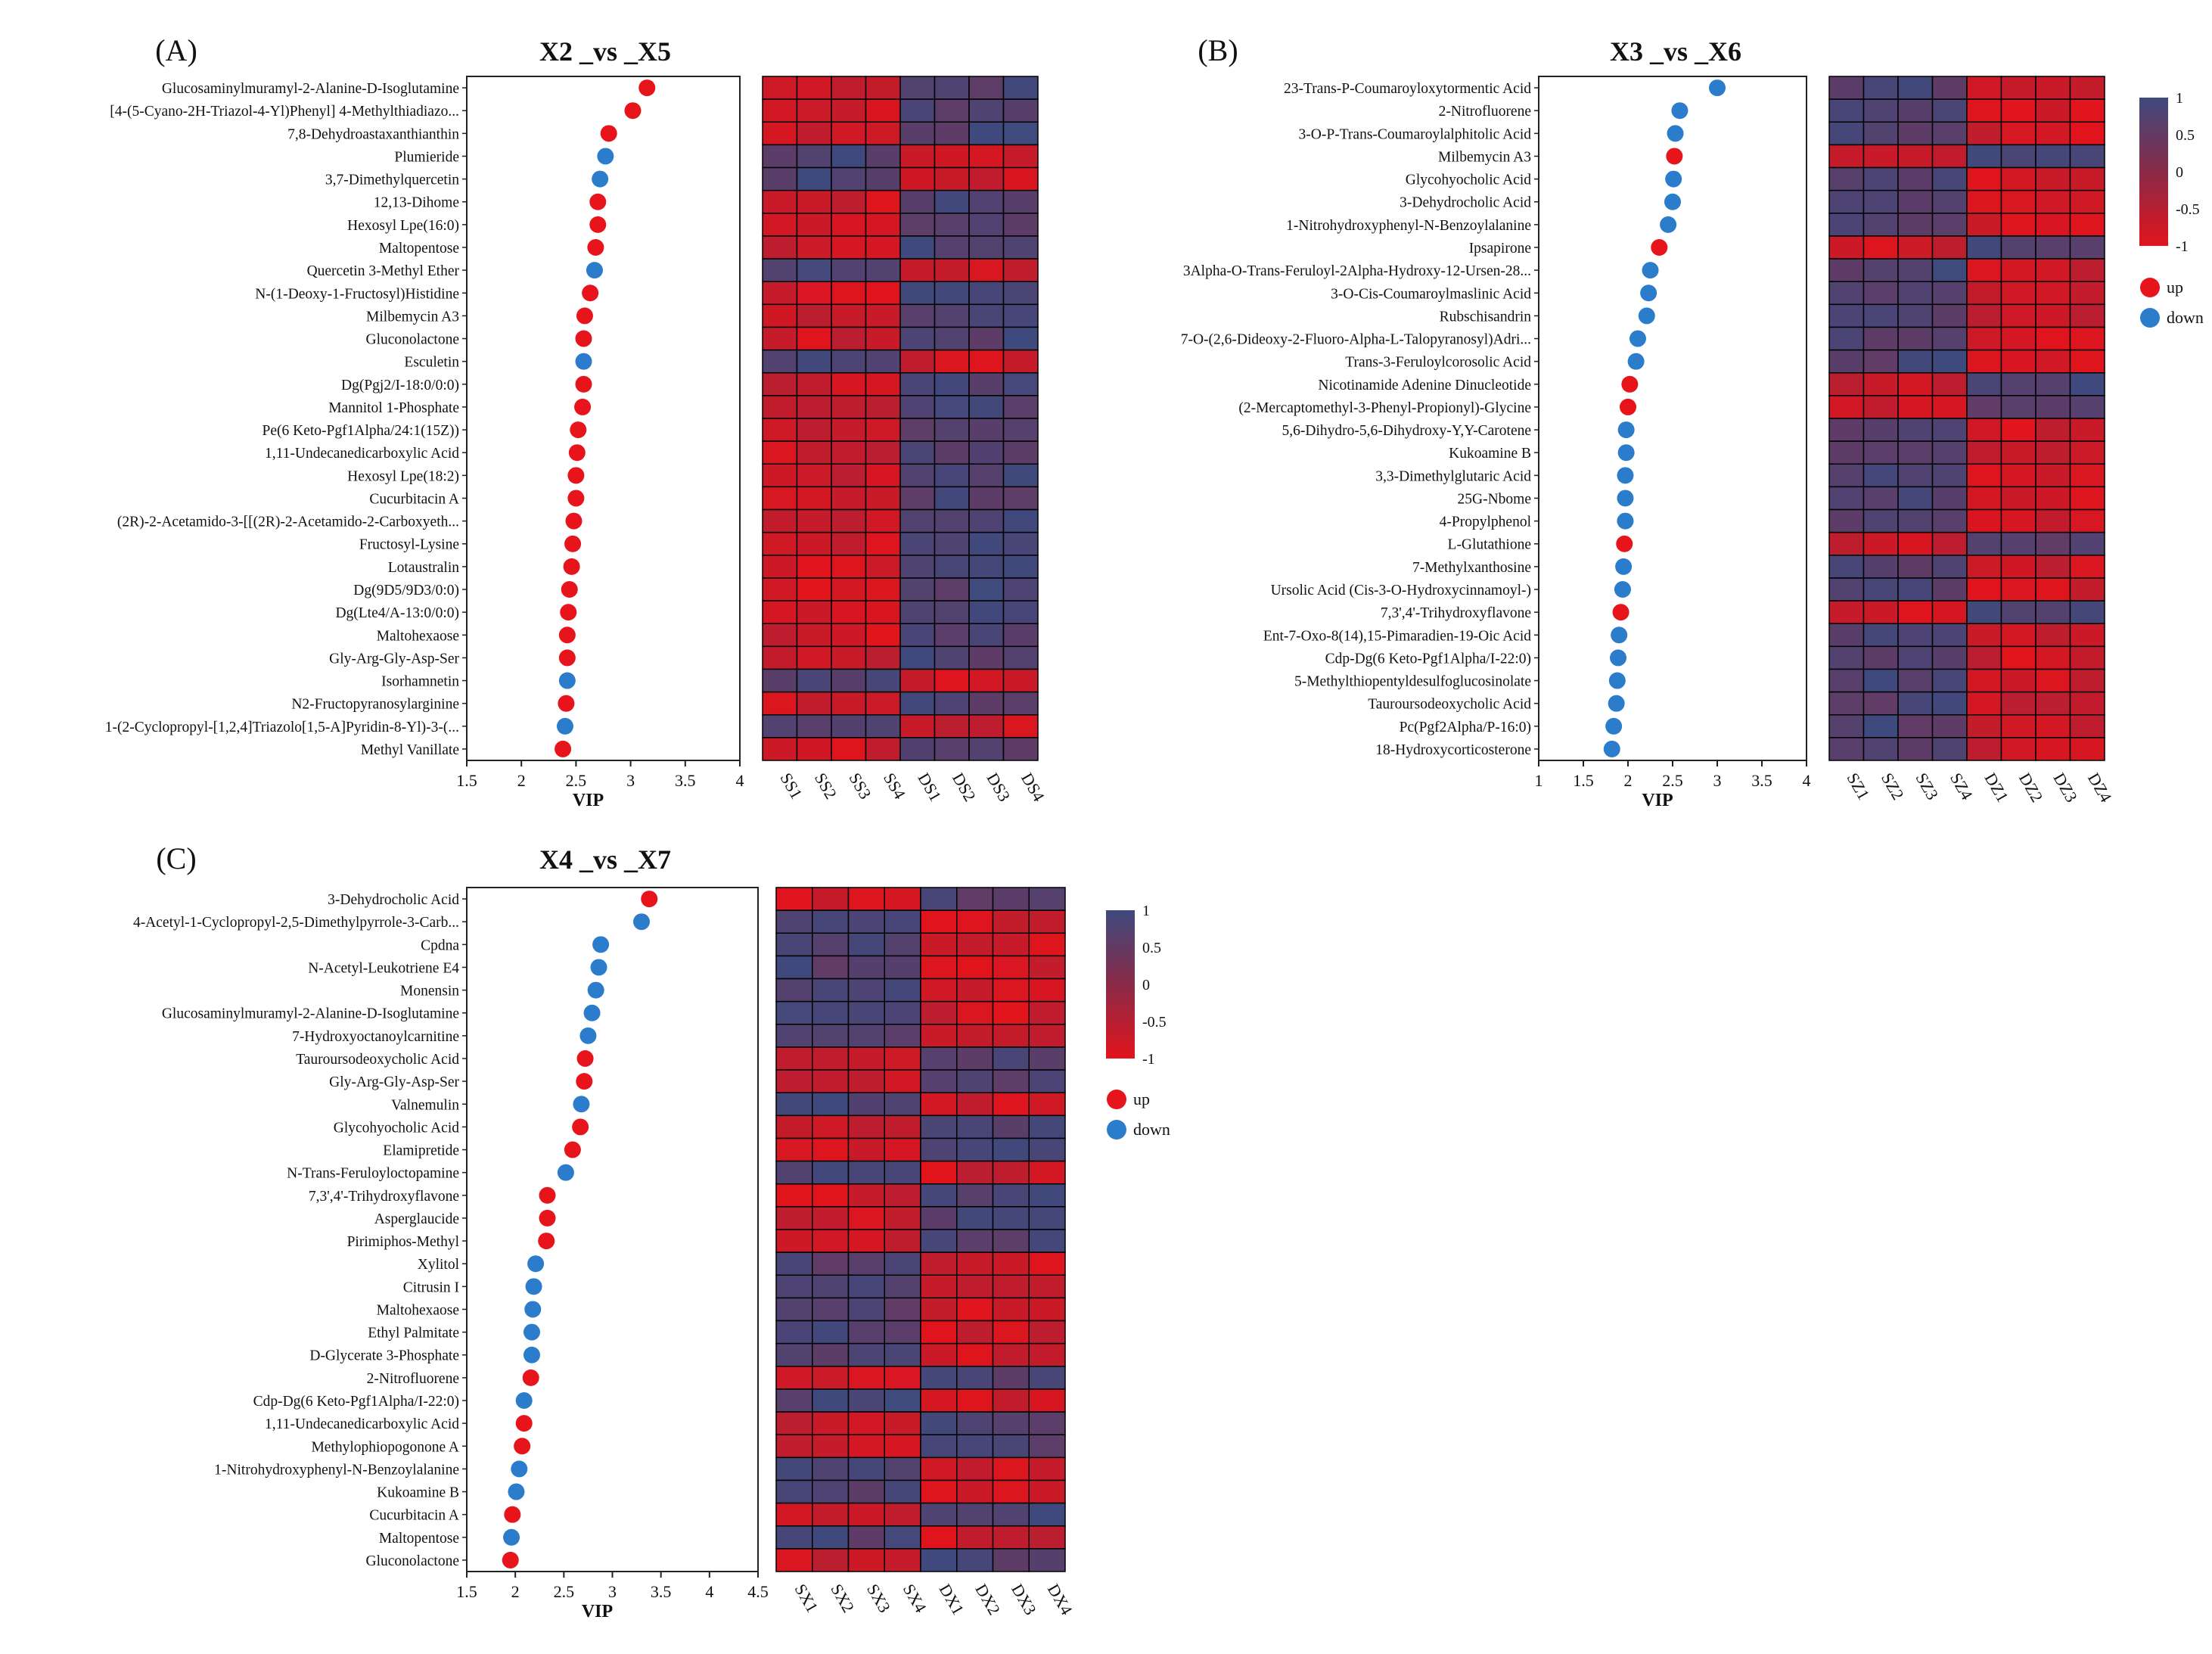 The image size is (2212, 1654). I want to click on sample-label: DZ2, so click(2031, 787).